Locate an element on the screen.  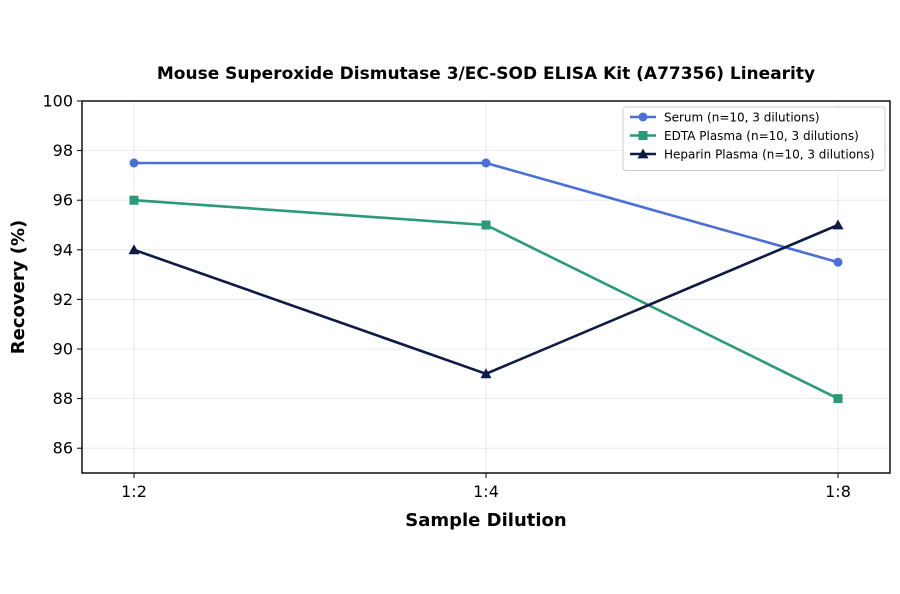
legend-item: EDTA Plasma (n=10, 3 dilutions) is located at coordinates (744, 136).